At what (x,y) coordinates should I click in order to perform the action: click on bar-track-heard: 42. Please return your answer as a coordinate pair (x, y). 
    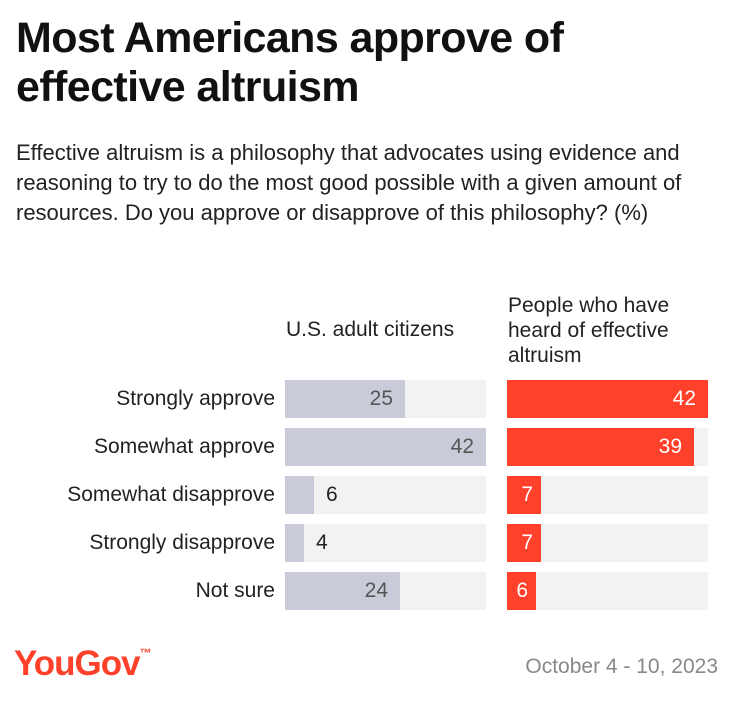
    Looking at the image, I should click on (607, 399).